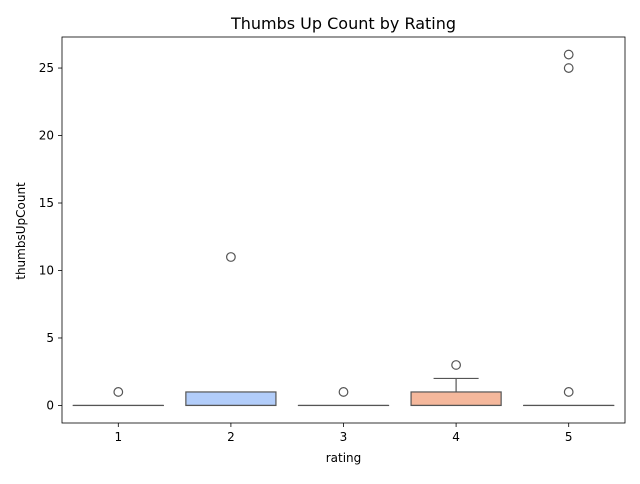 Image resolution: width=640 pixels, height=484 pixels. What do you see at coordinates (231, 437) in the screenshot?
I see `x-tick-label: 2` at bounding box center [231, 437].